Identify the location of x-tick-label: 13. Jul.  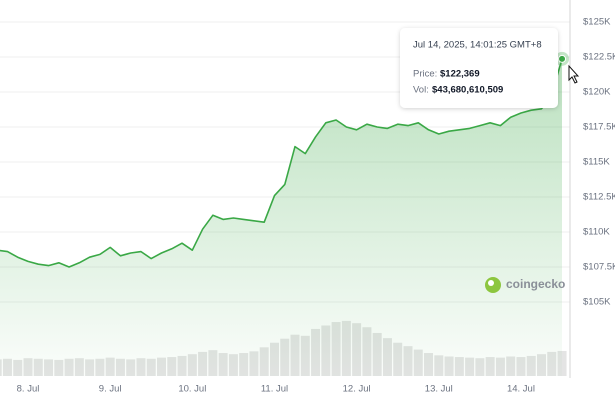
(439, 389).